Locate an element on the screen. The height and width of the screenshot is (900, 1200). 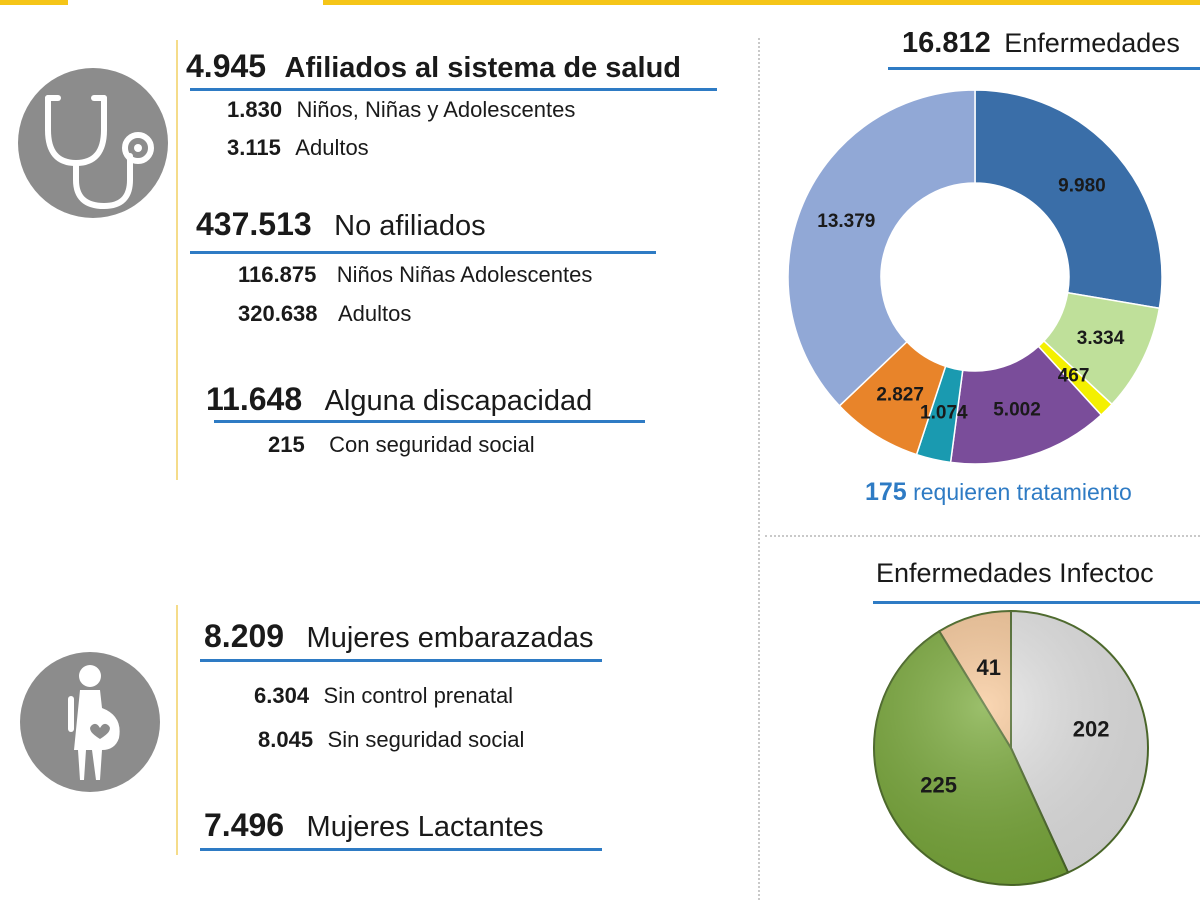
not-affiliated-children-value: 116.875 is located at coordinates (277, 274).